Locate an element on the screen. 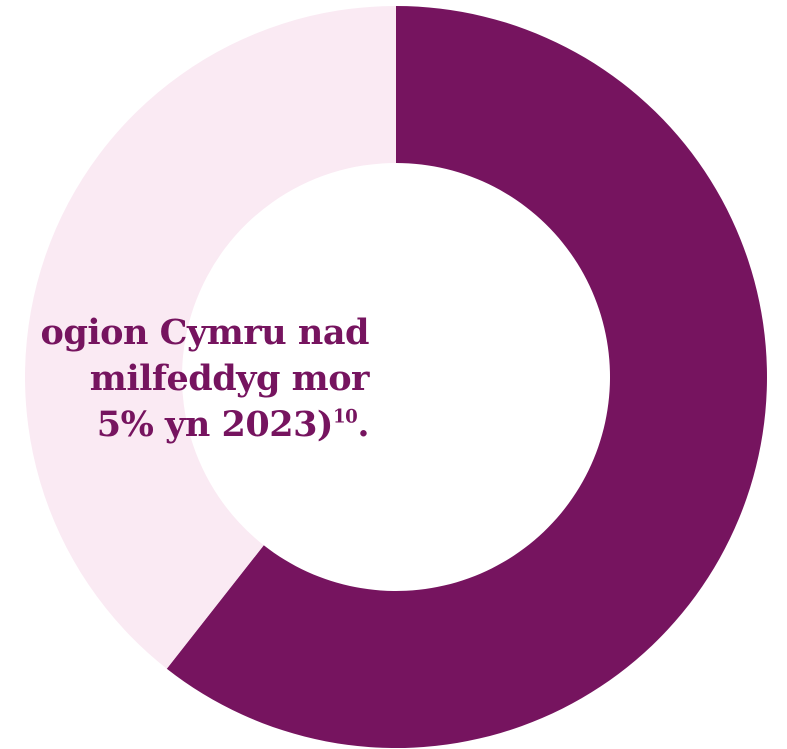  caption-line-3-text: 5% yn 2023) is located at coordinates (215, 425).